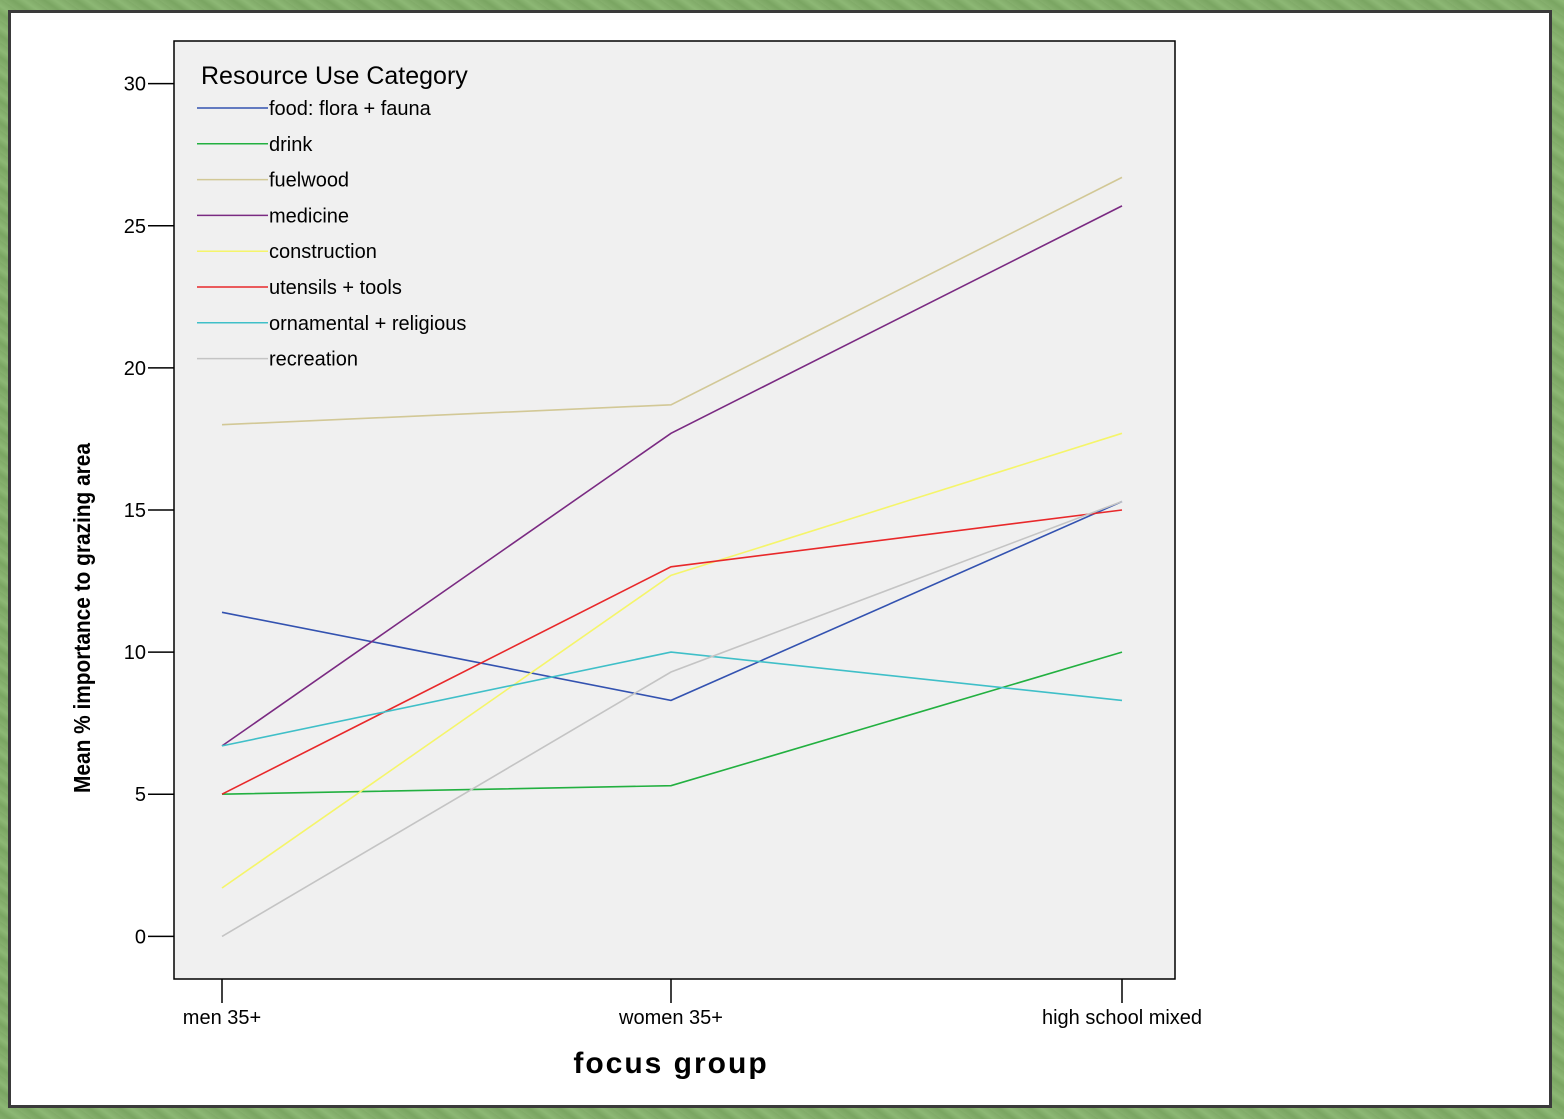  I want to click on legend-item-label: utensils + tools, so click(335, 288).